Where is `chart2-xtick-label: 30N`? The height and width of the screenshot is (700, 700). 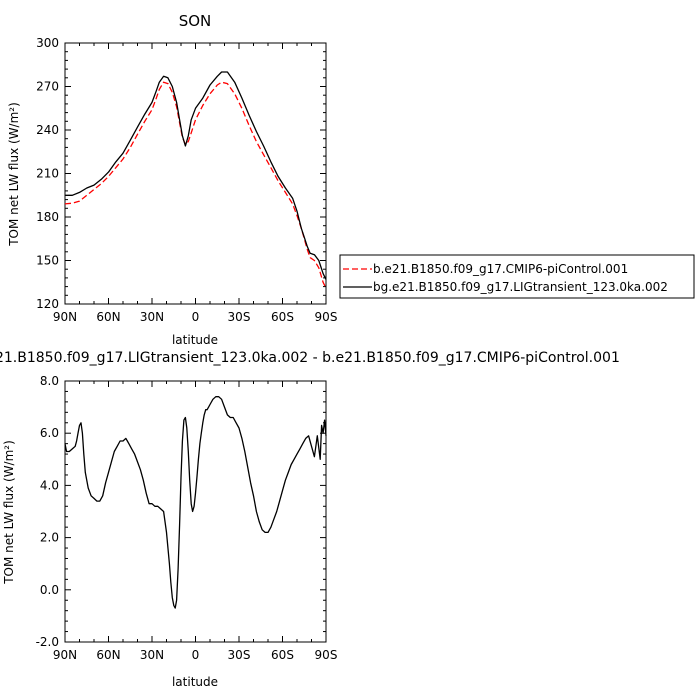 chart2-xtick-label: 30N is located at coordinates (152, 655).